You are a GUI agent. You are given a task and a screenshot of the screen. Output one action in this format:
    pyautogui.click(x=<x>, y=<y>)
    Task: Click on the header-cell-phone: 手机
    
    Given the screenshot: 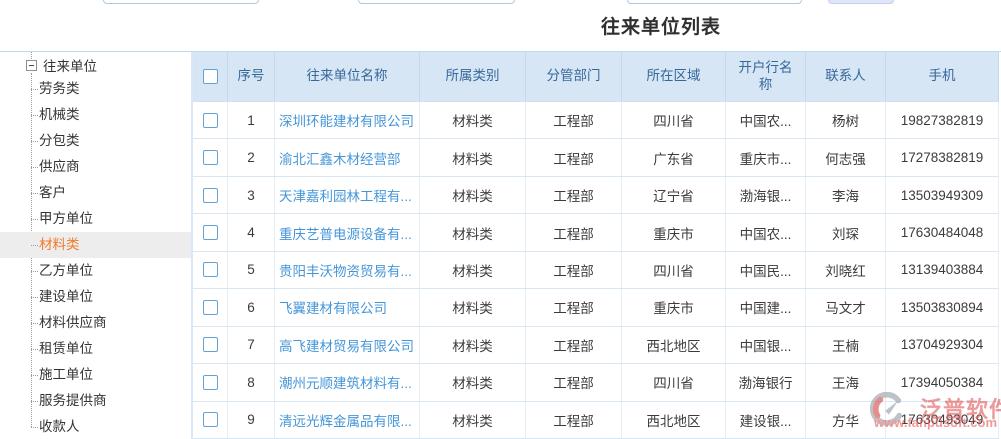 What is the action you would take?
    pyautogui.click(x=942, y=76)
    